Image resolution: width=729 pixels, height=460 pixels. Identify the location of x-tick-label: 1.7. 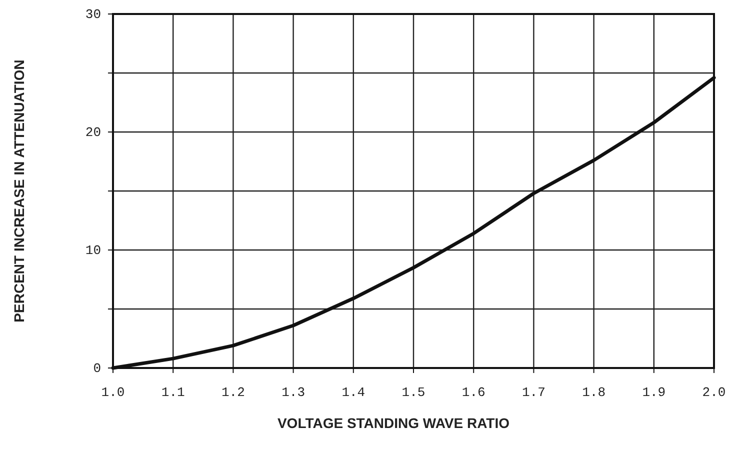
(534, 392).